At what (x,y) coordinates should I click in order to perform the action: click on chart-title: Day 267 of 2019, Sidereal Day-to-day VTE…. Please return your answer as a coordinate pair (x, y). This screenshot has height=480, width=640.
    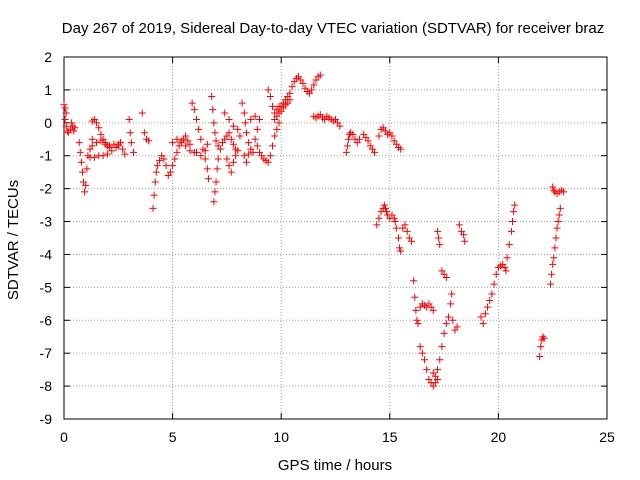
    Looking at the image, I should click on (333, 28).